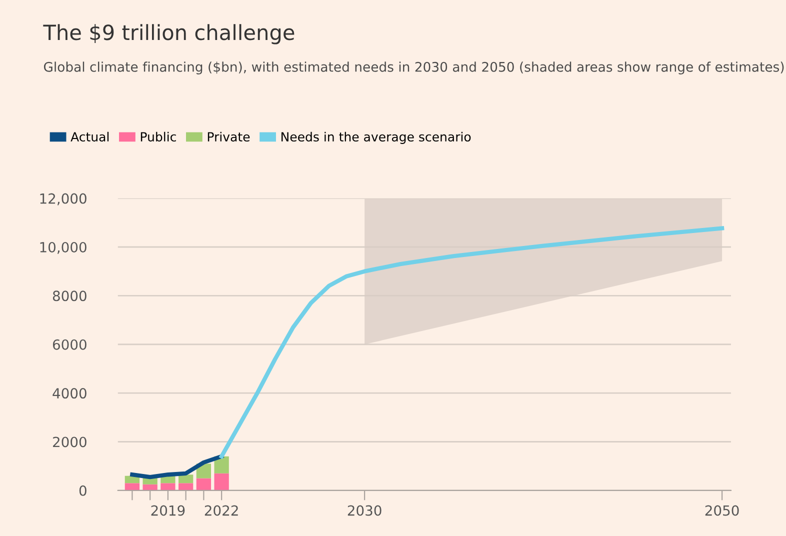  Describe the element at coordinates (89, 137) in the screenshot. I see `legend-label: Actual` at that location.